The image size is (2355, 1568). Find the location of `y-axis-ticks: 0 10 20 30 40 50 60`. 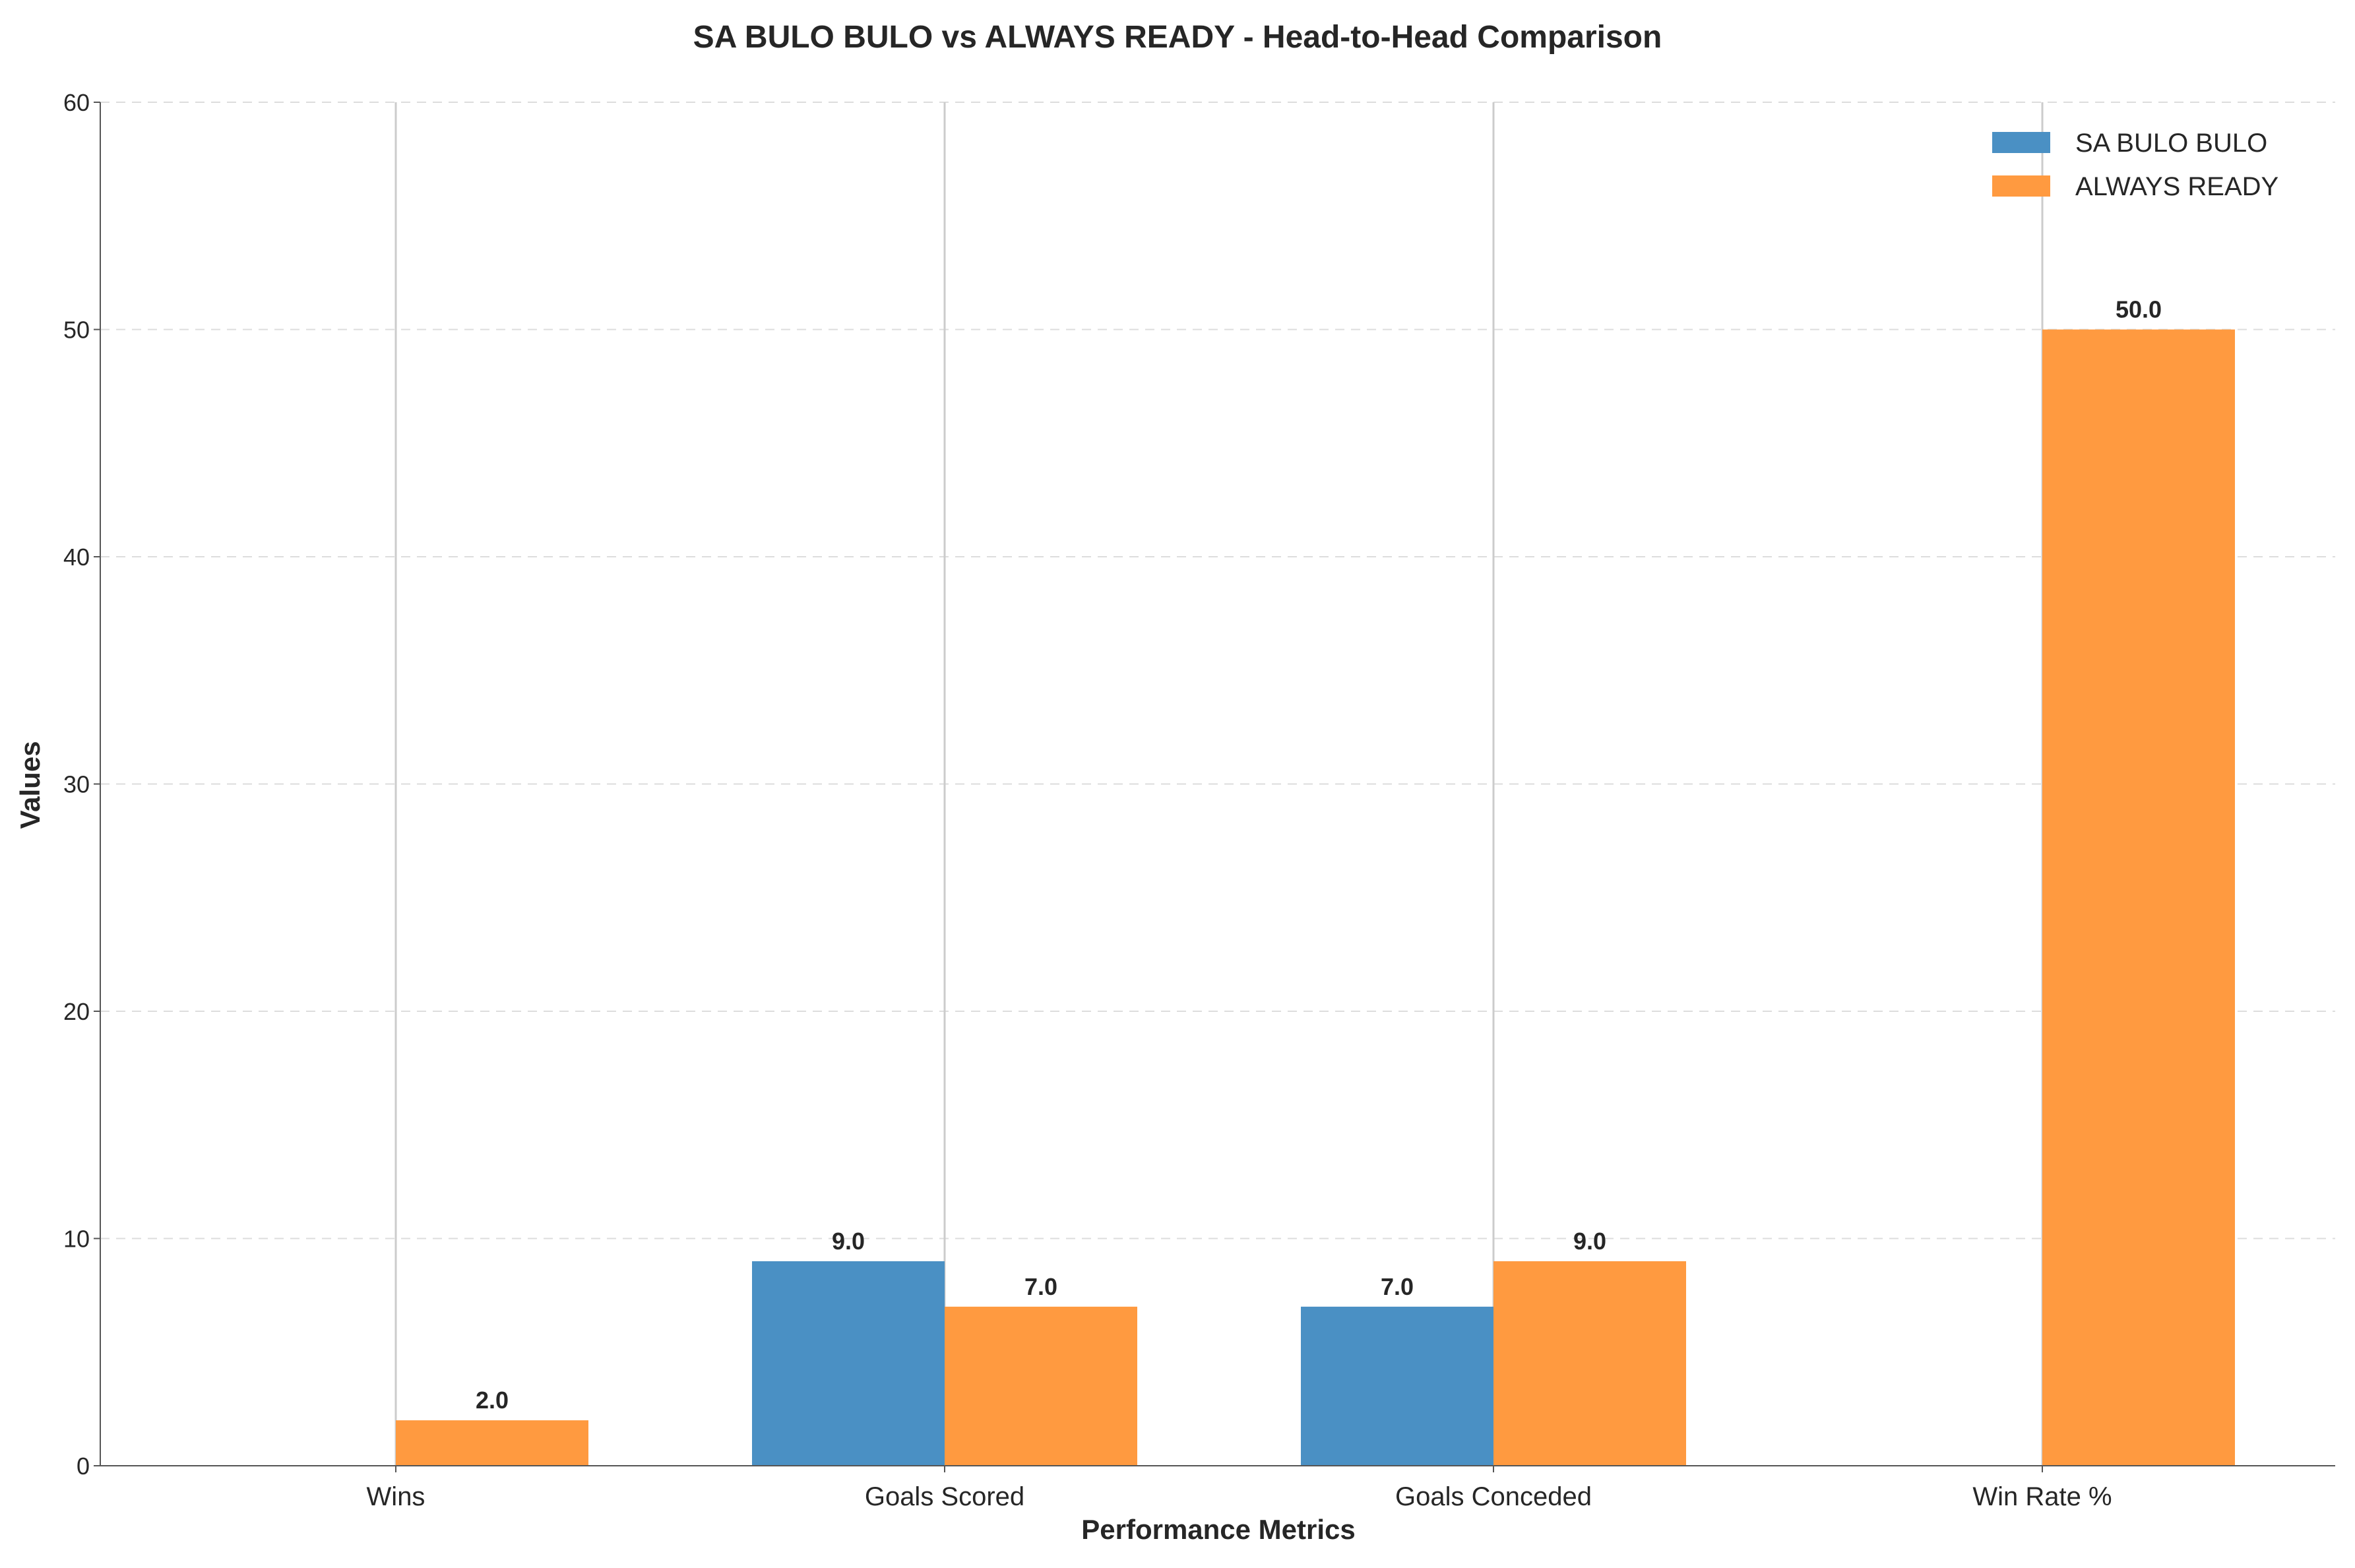

y-axis-ticks: 0 10 20 30 40 50 60 is located at coordinates (81, 784).